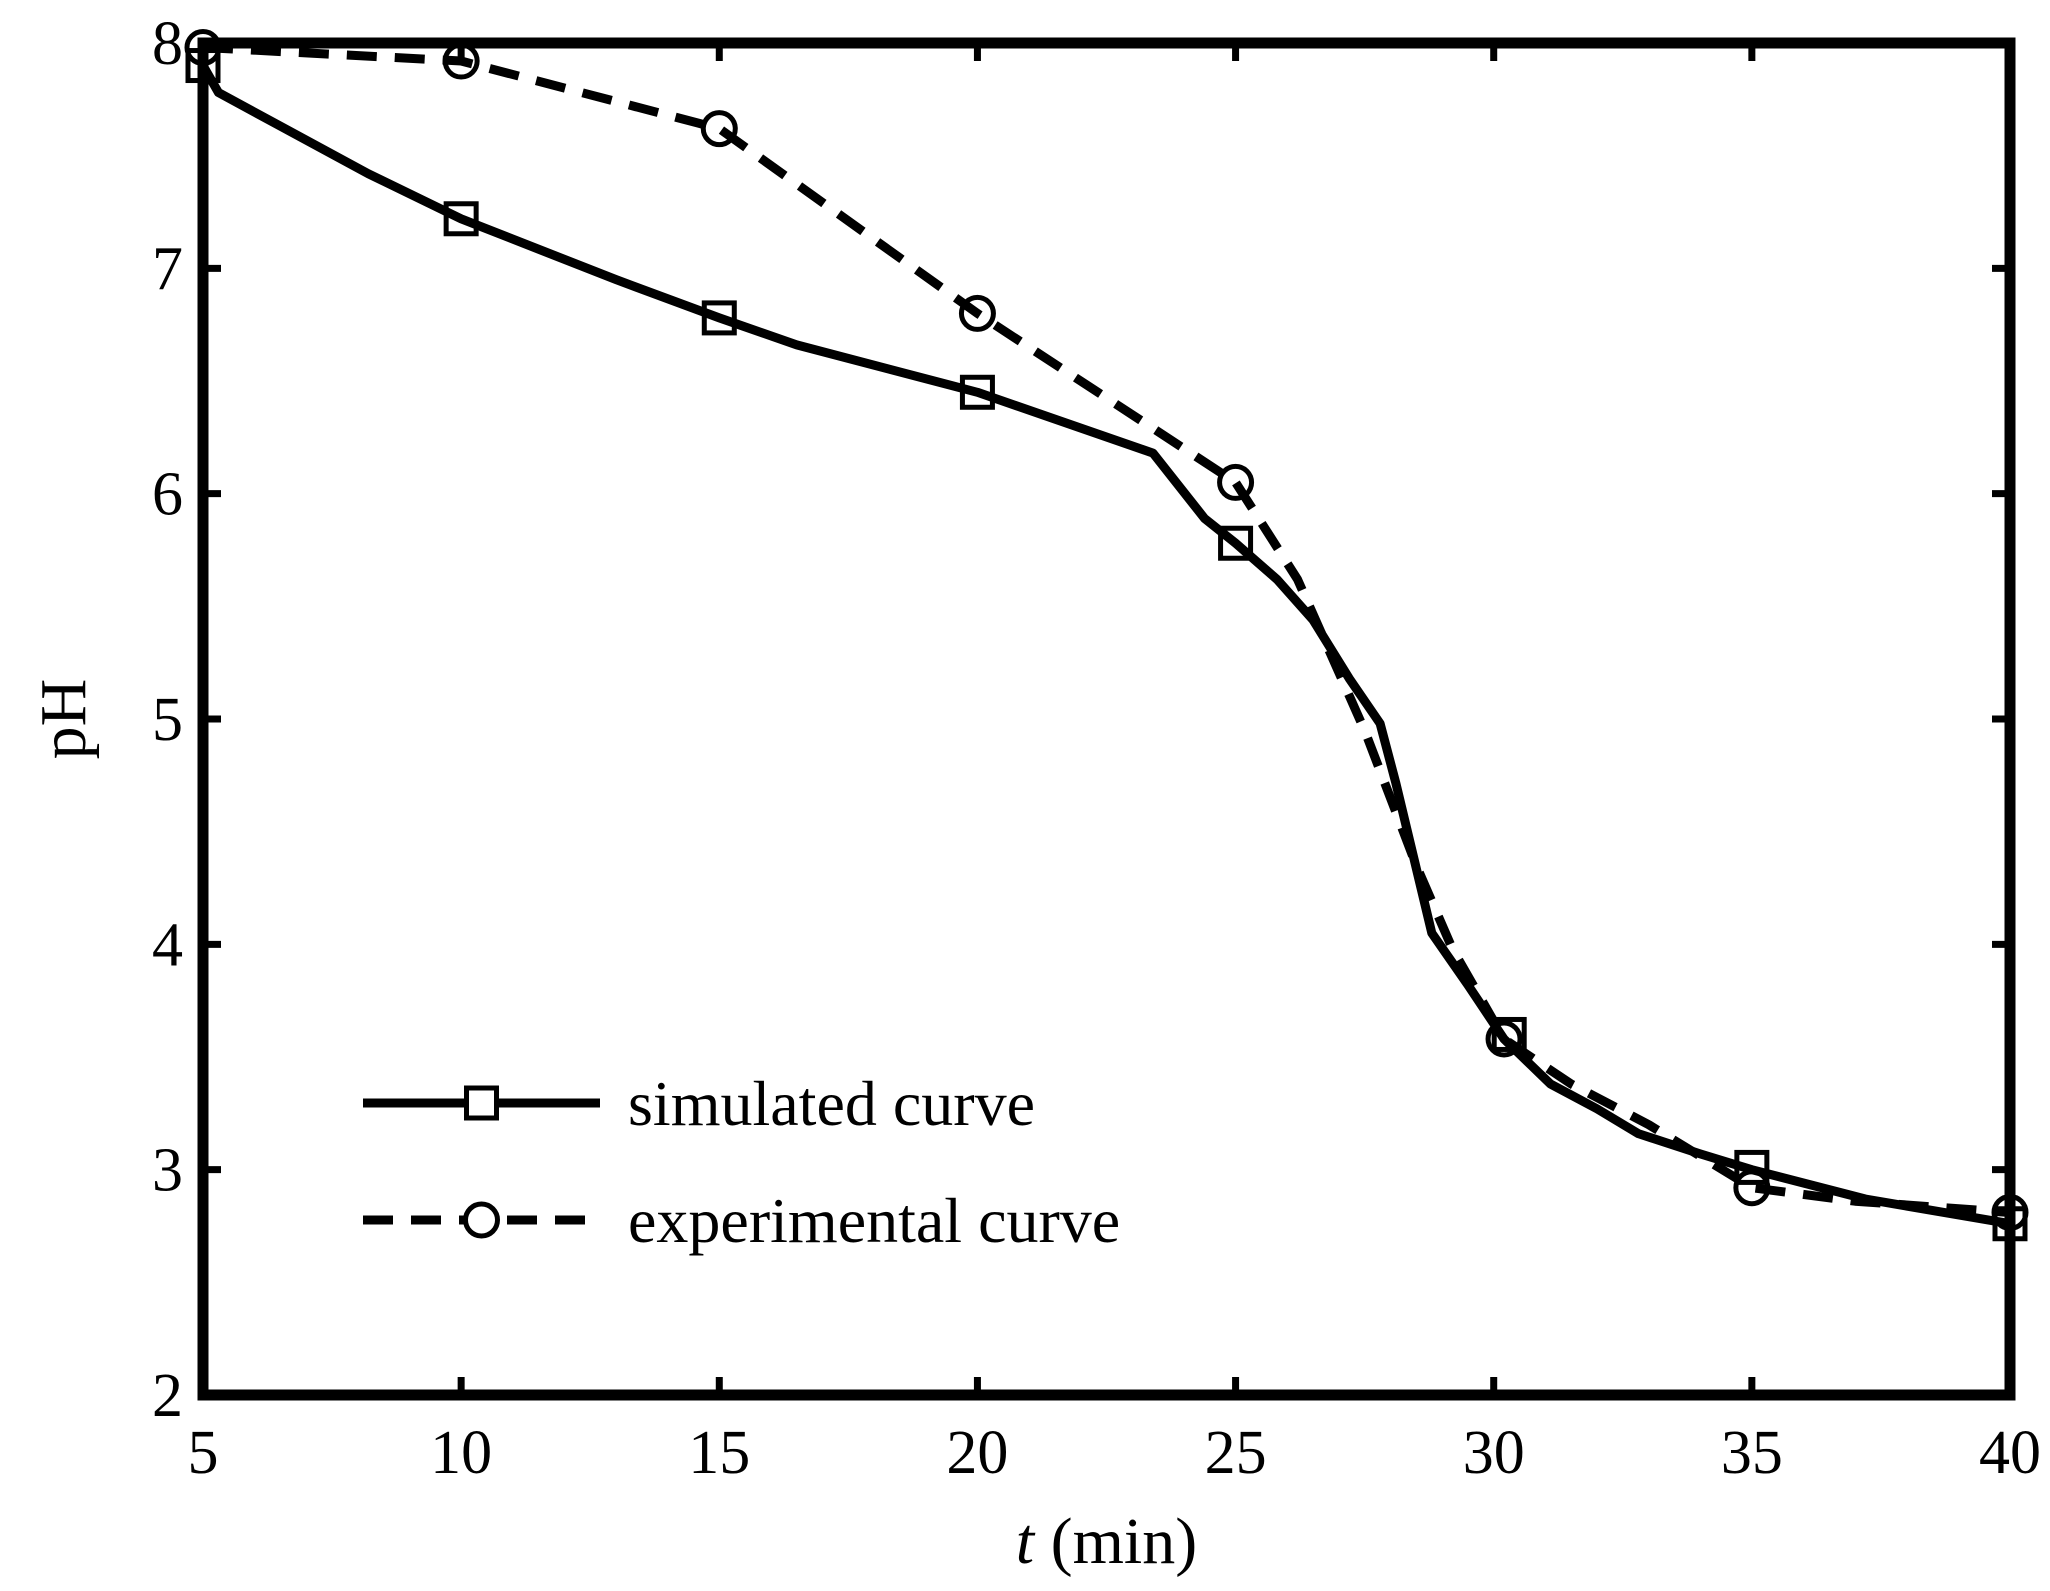 The width and height of the screenshot is (2050, 1591). What do you see at coordinates (167, 44) in the screenshot?
I see `y-tick-label: 8` at bounding box center [167, 44].